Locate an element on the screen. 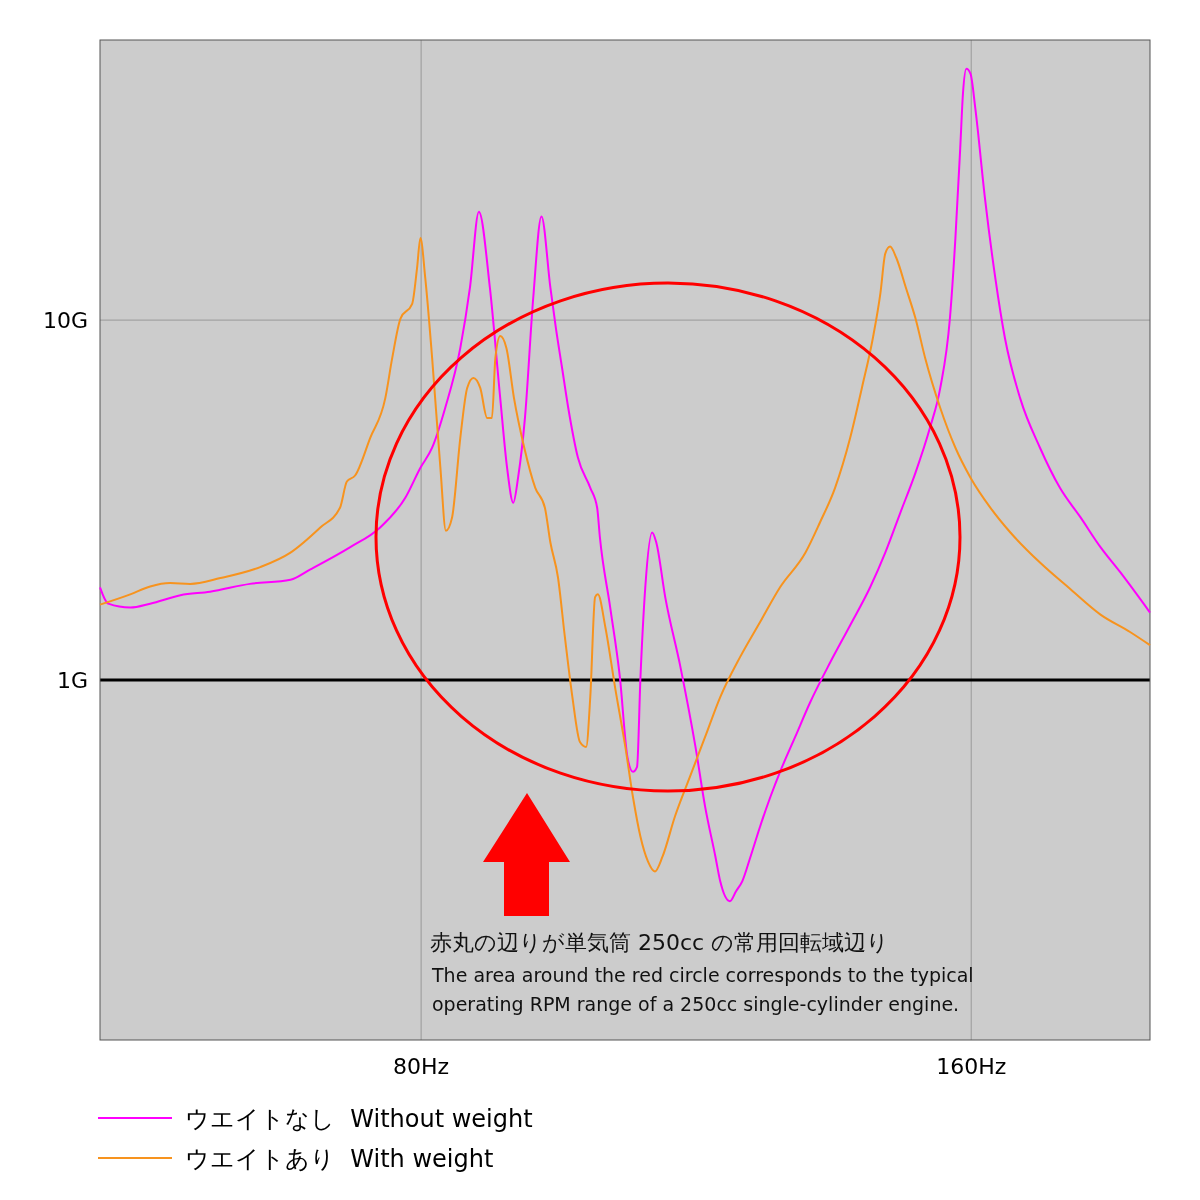  y-tick-label: 1G is located at coordinates (72, 681).